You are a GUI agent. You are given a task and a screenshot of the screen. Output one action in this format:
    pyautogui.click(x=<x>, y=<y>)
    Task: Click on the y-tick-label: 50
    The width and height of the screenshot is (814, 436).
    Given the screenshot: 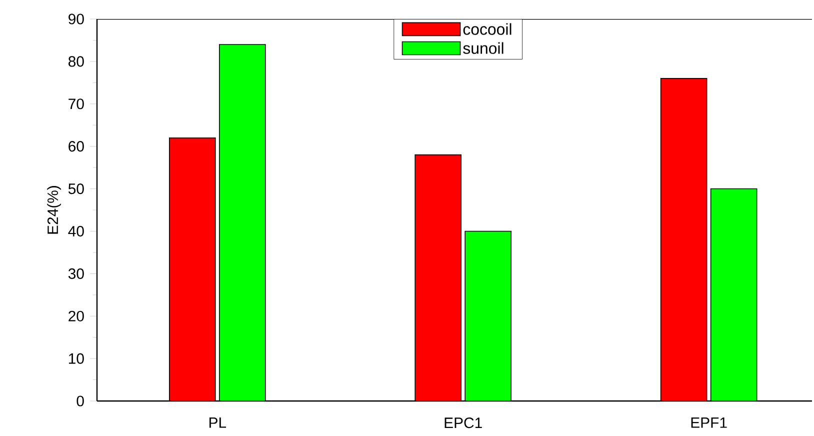 What is the action you would take?
    pyautogui.click(x=76, y=188)
    